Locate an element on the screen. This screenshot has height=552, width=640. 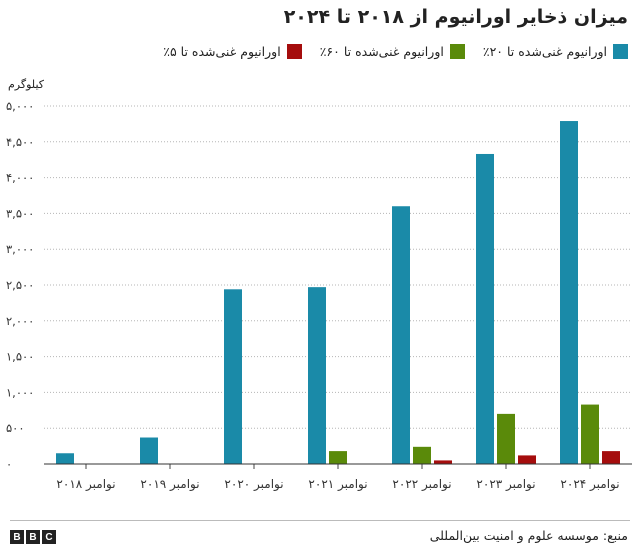
y-tick-label: ۳,۵۰۰ is located at coordinates (20, 213).